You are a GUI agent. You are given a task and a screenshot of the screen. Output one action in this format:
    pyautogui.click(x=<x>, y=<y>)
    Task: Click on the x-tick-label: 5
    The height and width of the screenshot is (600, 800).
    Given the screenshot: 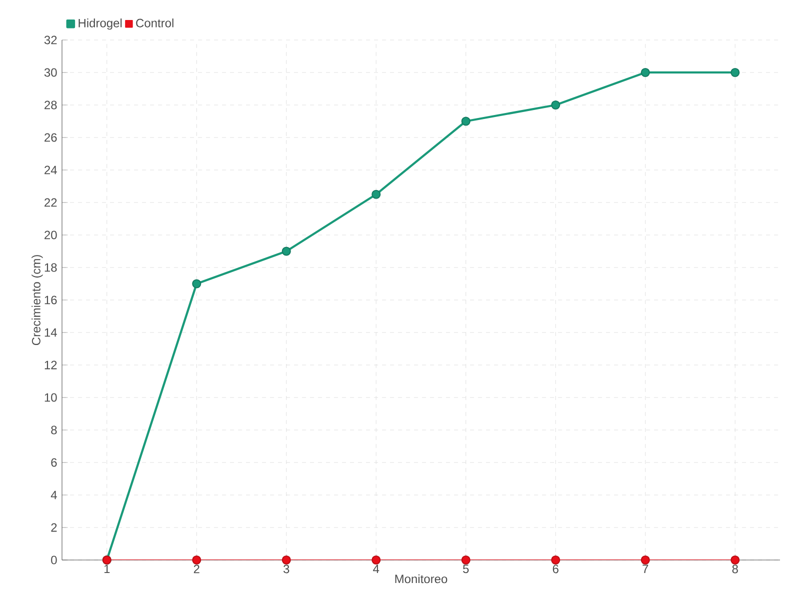 What is the action you would take?
    pyautogui.click(x=466, y=569)
    